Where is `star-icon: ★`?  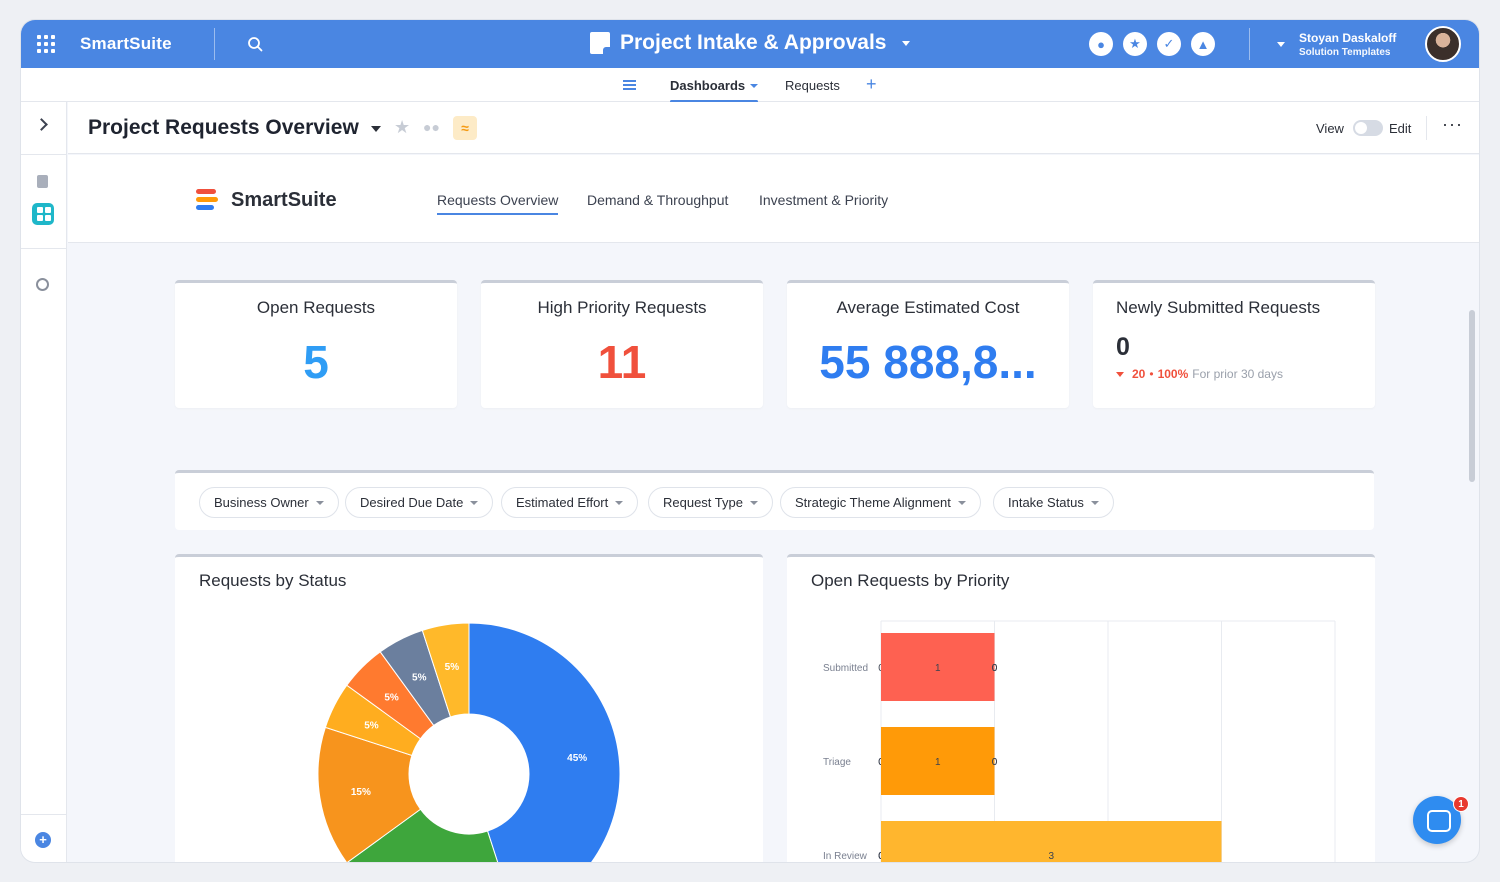 star-icon: ★ is located at coordinates (1135, 44).